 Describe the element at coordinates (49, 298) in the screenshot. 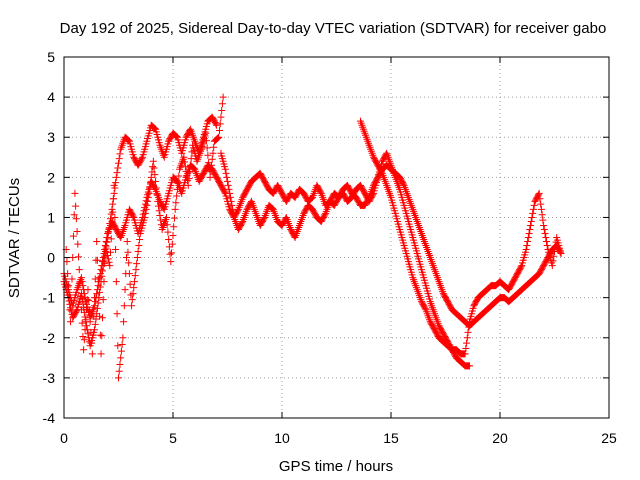

I see `y-tick-label: -1` at that location.